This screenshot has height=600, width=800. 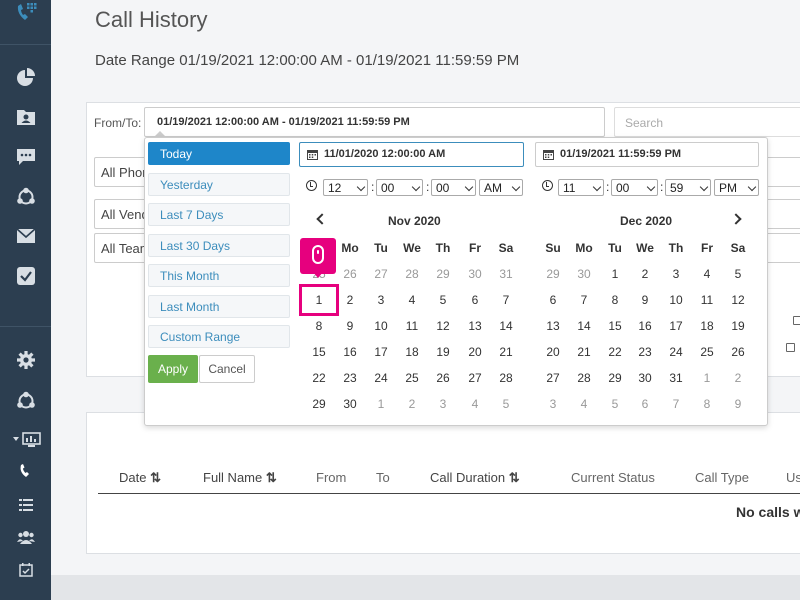 I want to click on left-calendar-day: 25, so click(x=412, y=378).